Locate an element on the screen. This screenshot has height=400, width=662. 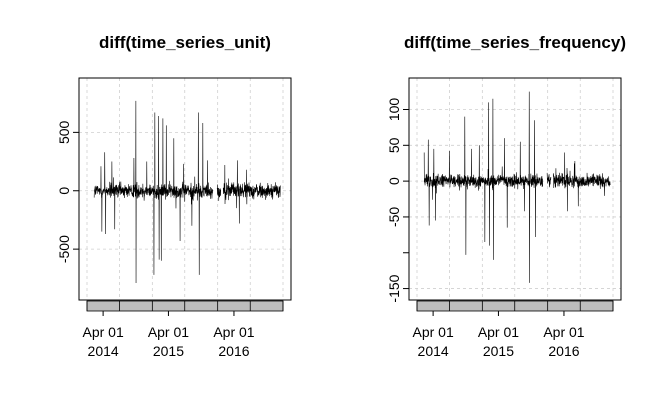
y-tick-label: -500 is located at coordinates (64, 249).